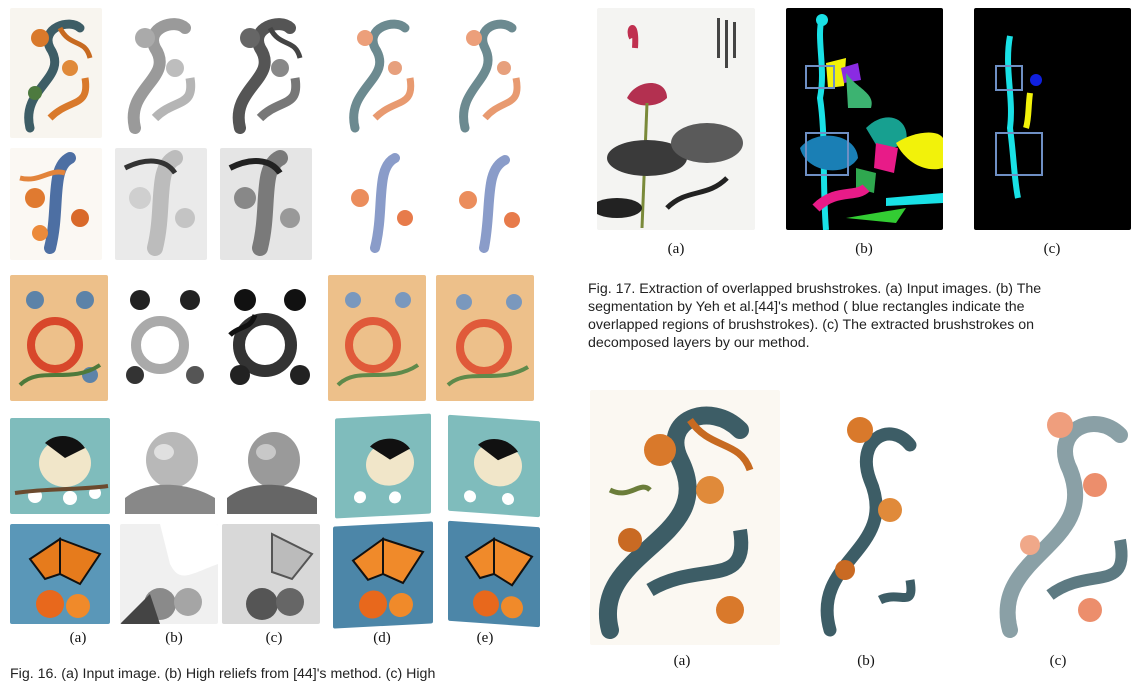 This screenshot has width=1139, height=683. I want to click on fig16-label-a: (a), so click(78, 638).